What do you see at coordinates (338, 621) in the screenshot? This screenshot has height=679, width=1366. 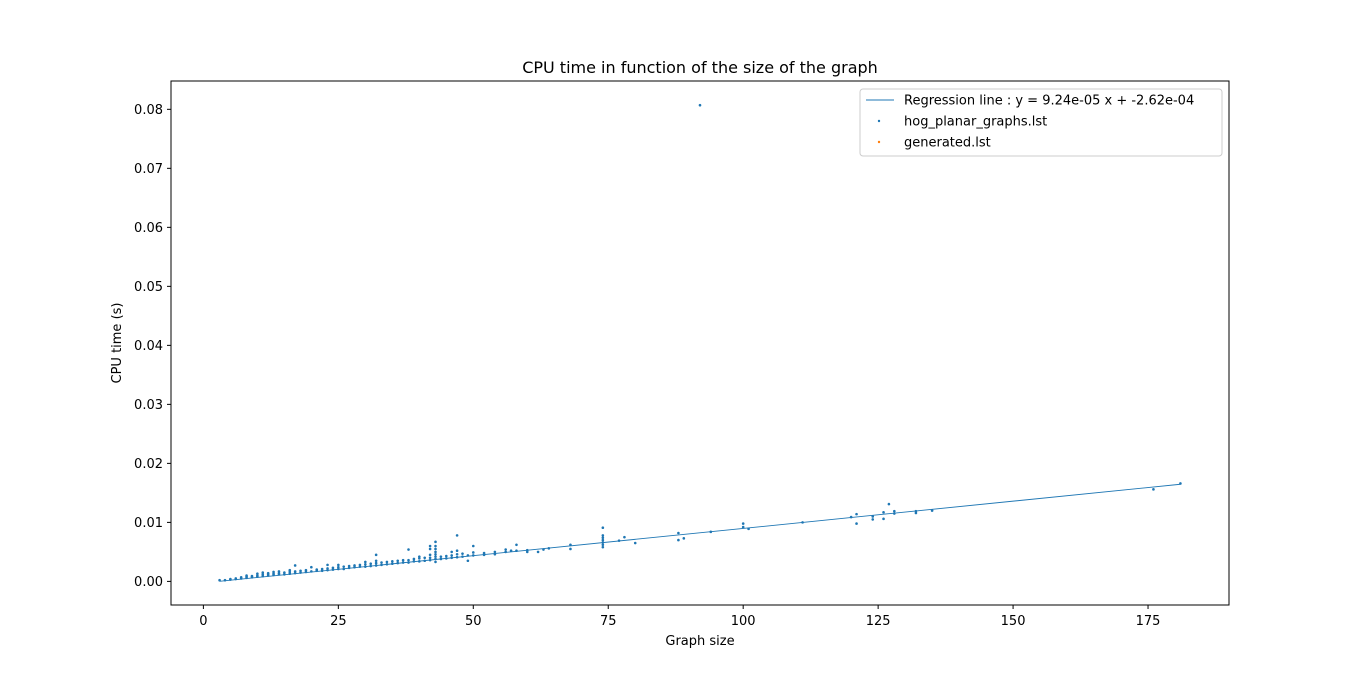 I see `x-tick-label: 25` at bounding box center [338, 621].